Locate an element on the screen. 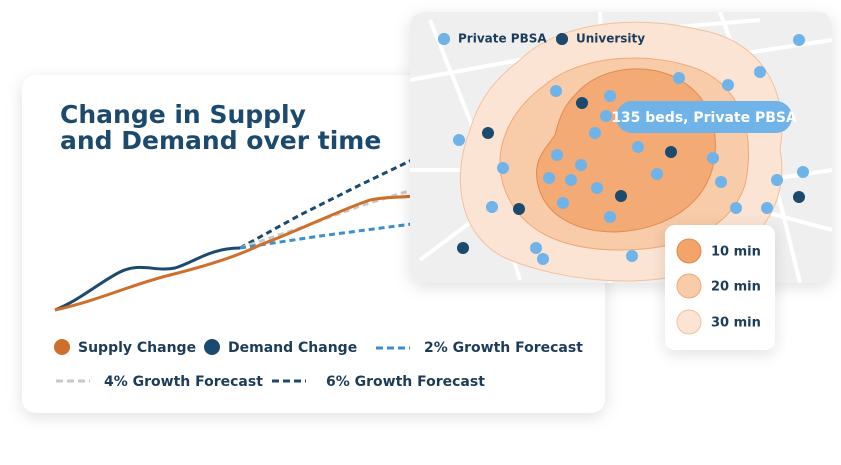 This screenshot has width=841, height=465. legend-label: Demand Change is located at coordinates (292, 348).